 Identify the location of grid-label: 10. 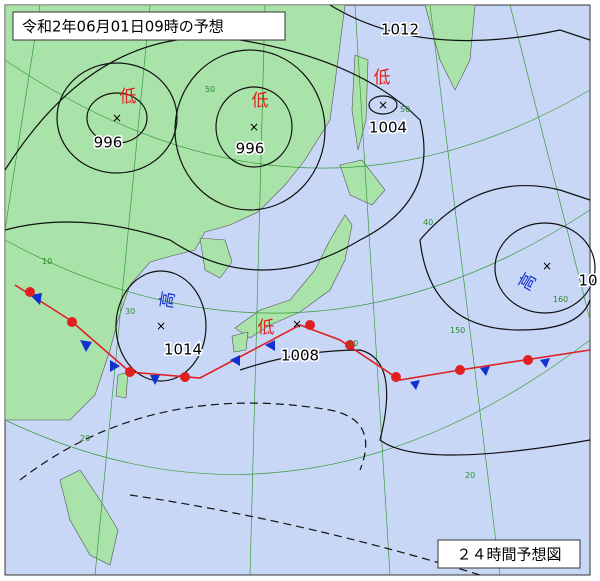
(47, 261).